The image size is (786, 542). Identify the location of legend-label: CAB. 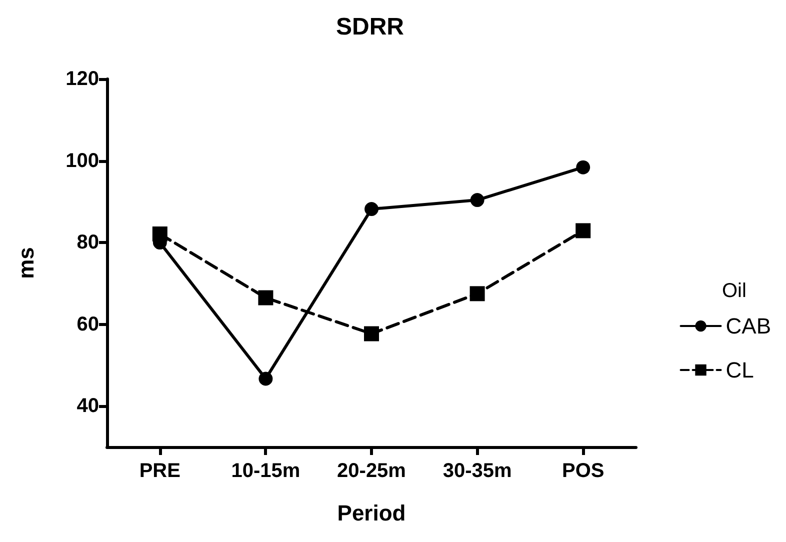
(749, 326).